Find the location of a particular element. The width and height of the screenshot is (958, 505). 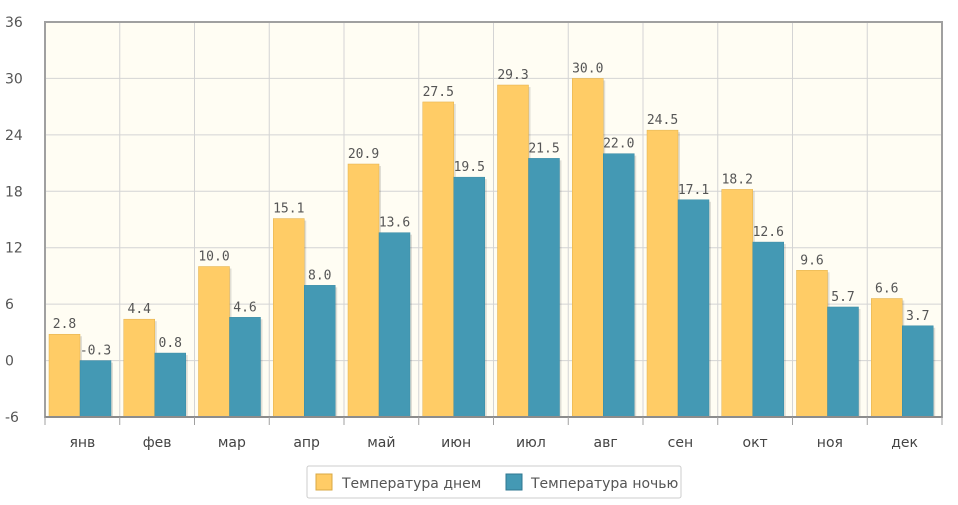

data-label-day: 6.6 is located at coordinates (886, 289).